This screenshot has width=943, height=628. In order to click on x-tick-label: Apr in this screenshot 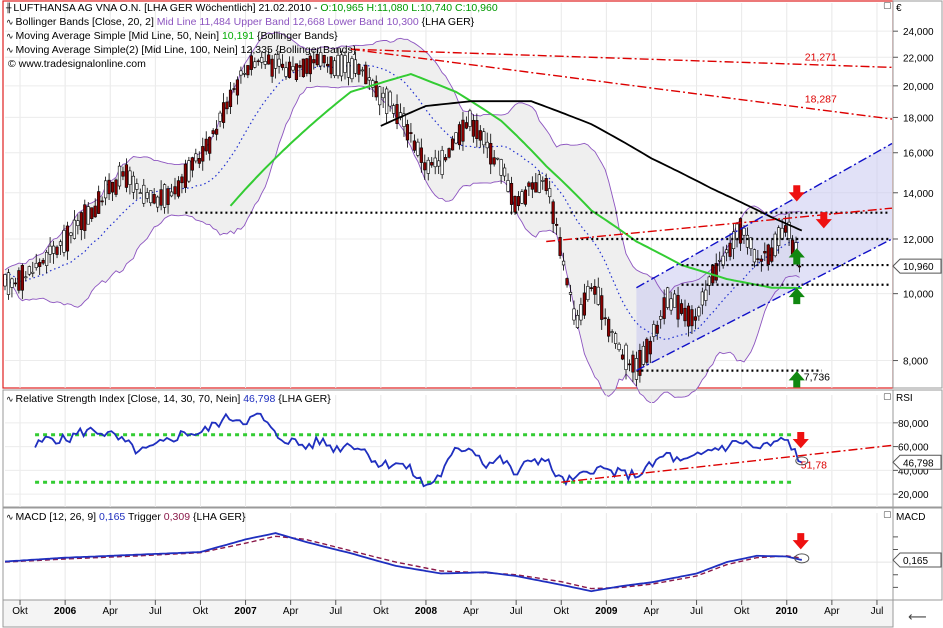, I will do `click(291, 611)`.